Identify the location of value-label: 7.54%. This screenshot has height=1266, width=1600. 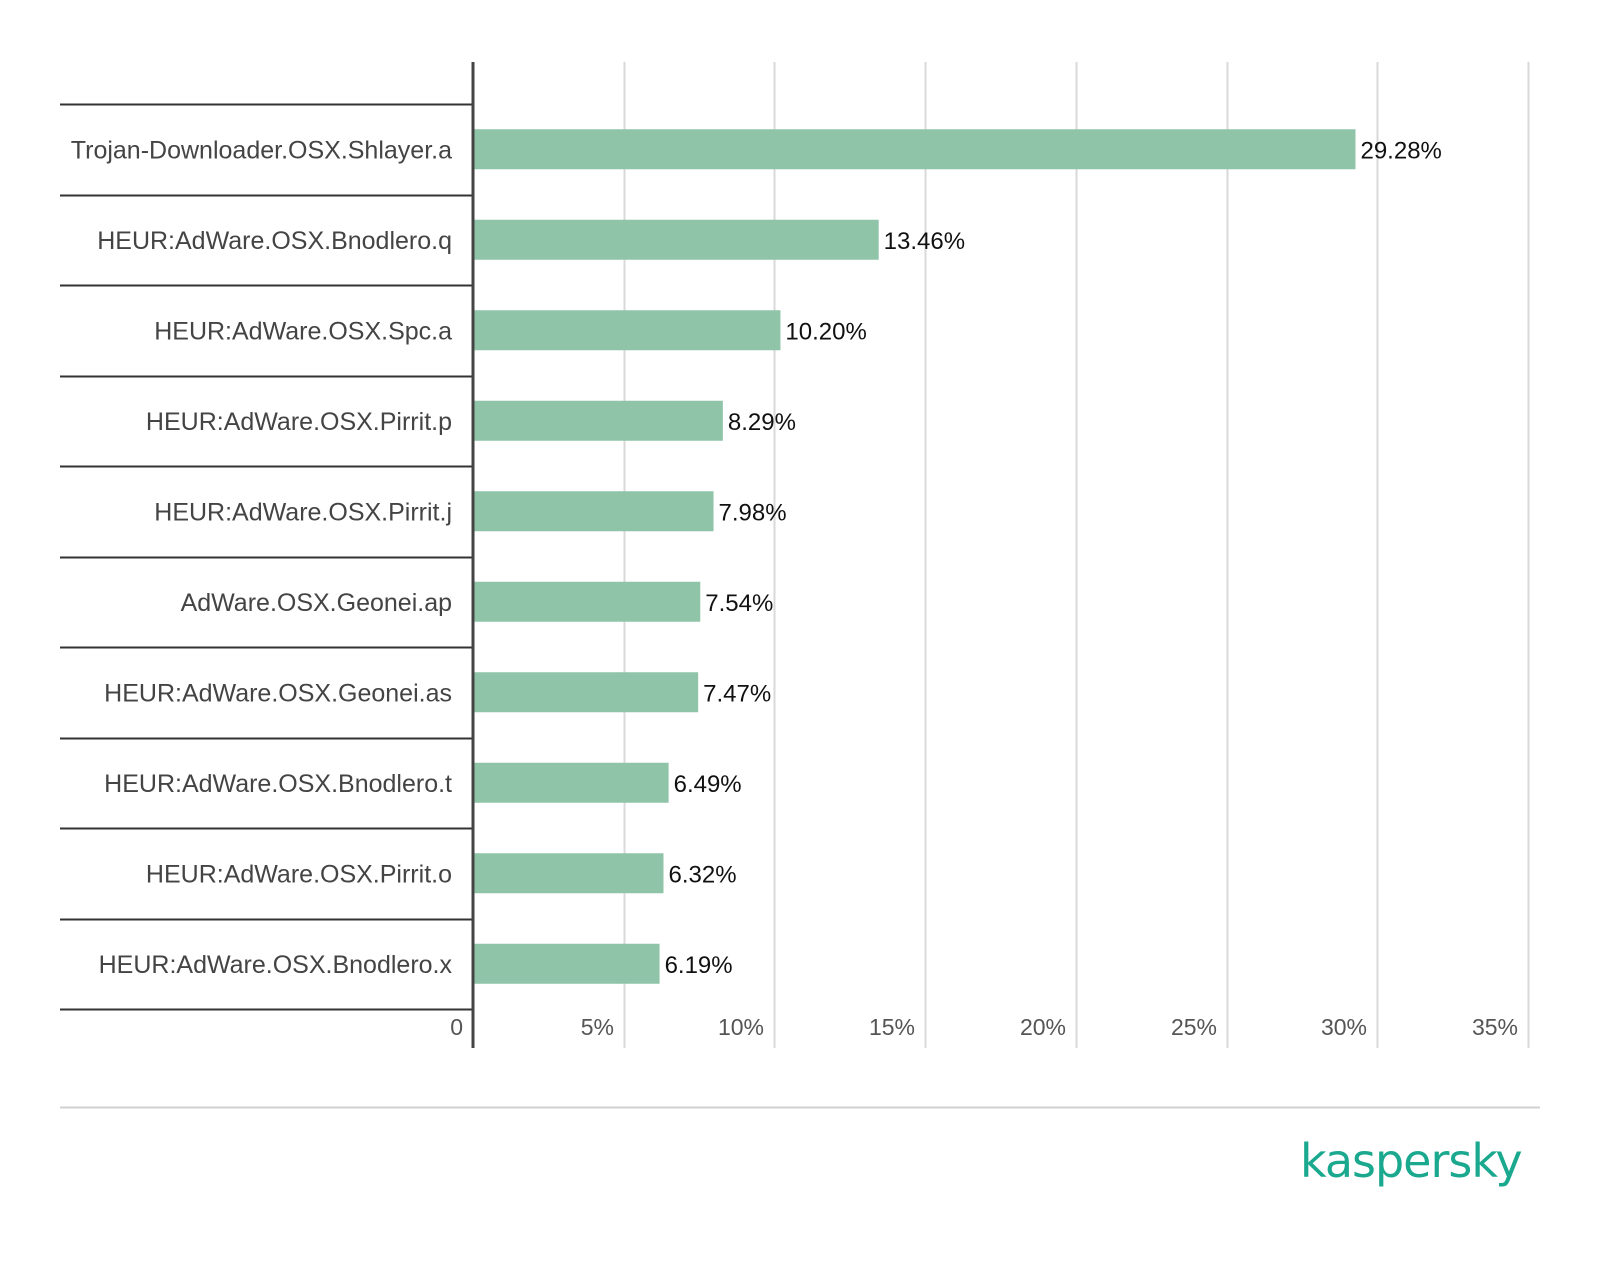
(739, 603).